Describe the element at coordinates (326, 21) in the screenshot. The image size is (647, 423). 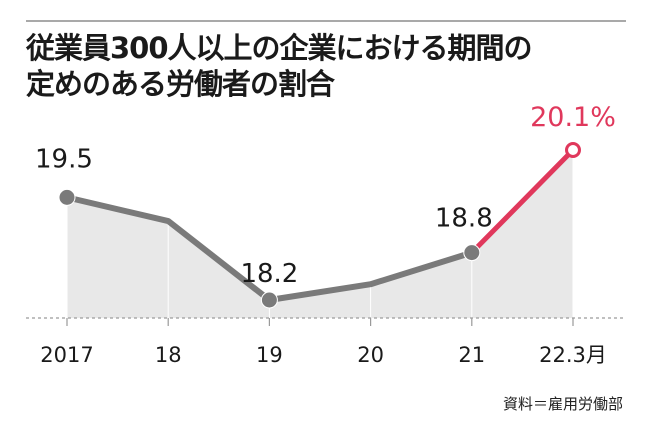
I see `top-rule` at that location.